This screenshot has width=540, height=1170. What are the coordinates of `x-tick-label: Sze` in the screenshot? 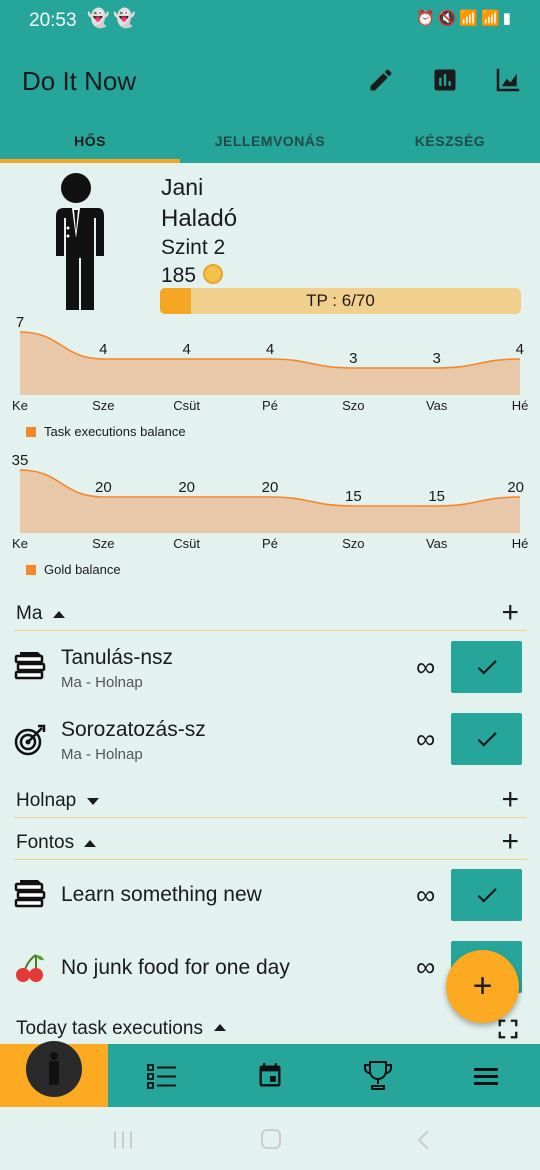 It's located at (103, 543).